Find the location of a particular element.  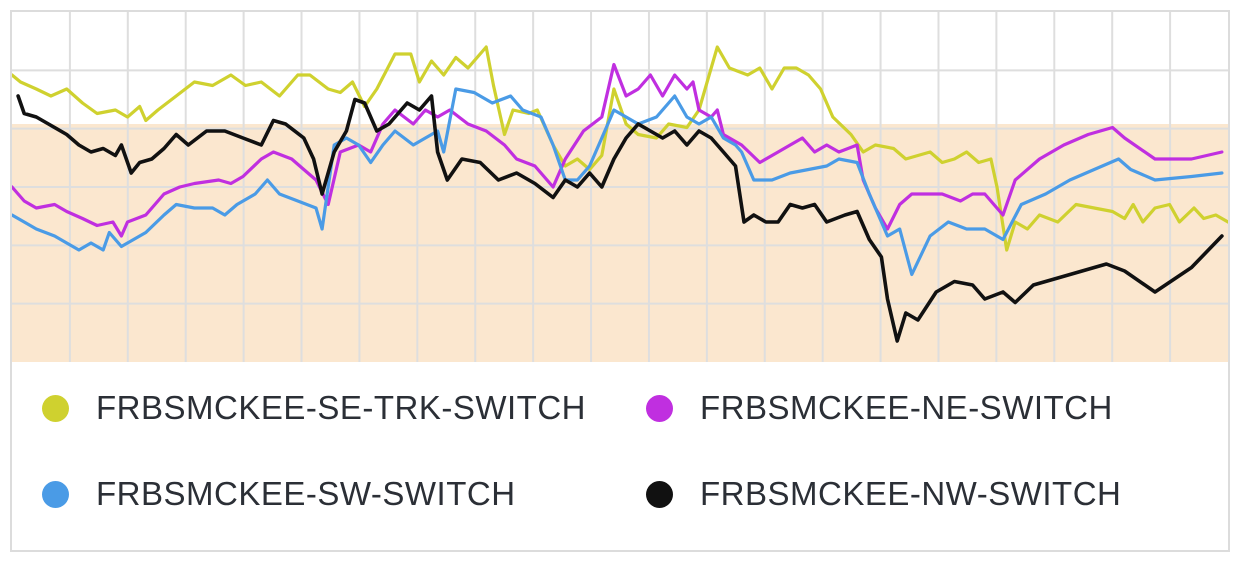

legend-label: FRBSMCKEE-SE-TRK-SWITCH is located at coordinates (341, 407).